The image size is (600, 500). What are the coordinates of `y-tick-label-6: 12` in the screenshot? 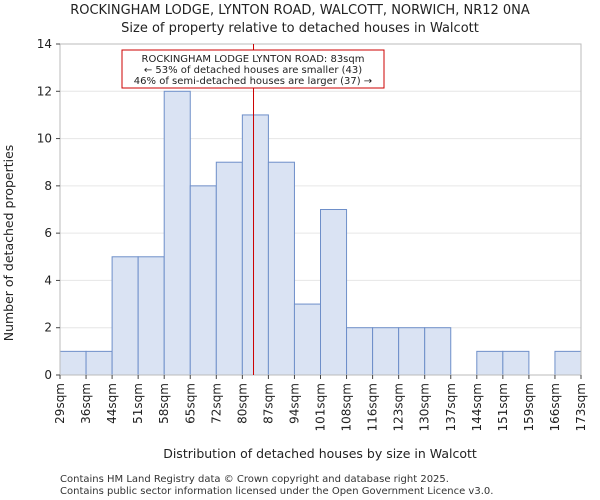 It's located at (44, 91).